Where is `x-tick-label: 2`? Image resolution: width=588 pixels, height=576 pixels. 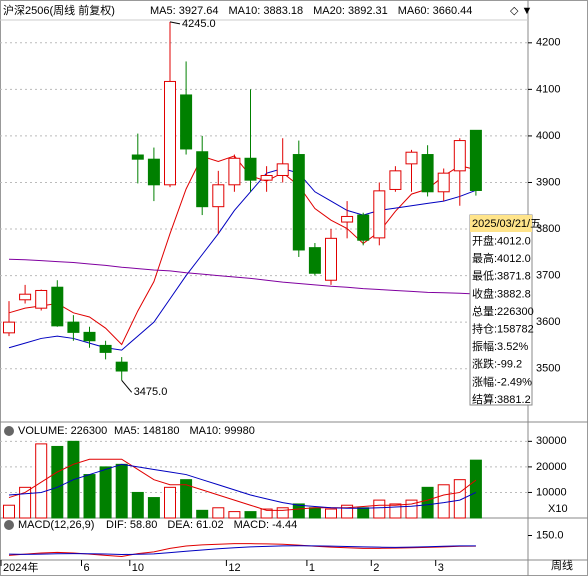
x-tick-label: 2 is located at coordinates (376, 568).